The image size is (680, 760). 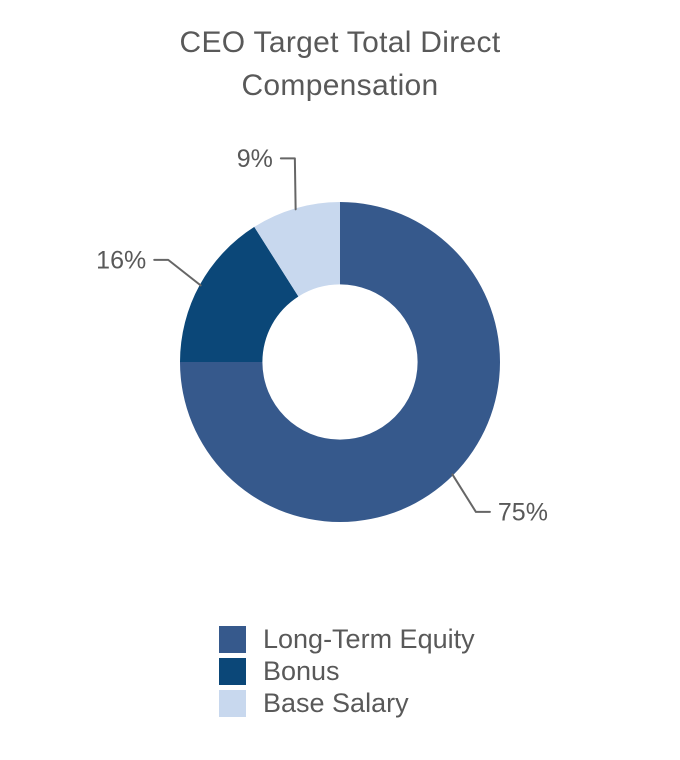 I want to click on legend-label-bonus: Bonus, so click(x=301, y=671).